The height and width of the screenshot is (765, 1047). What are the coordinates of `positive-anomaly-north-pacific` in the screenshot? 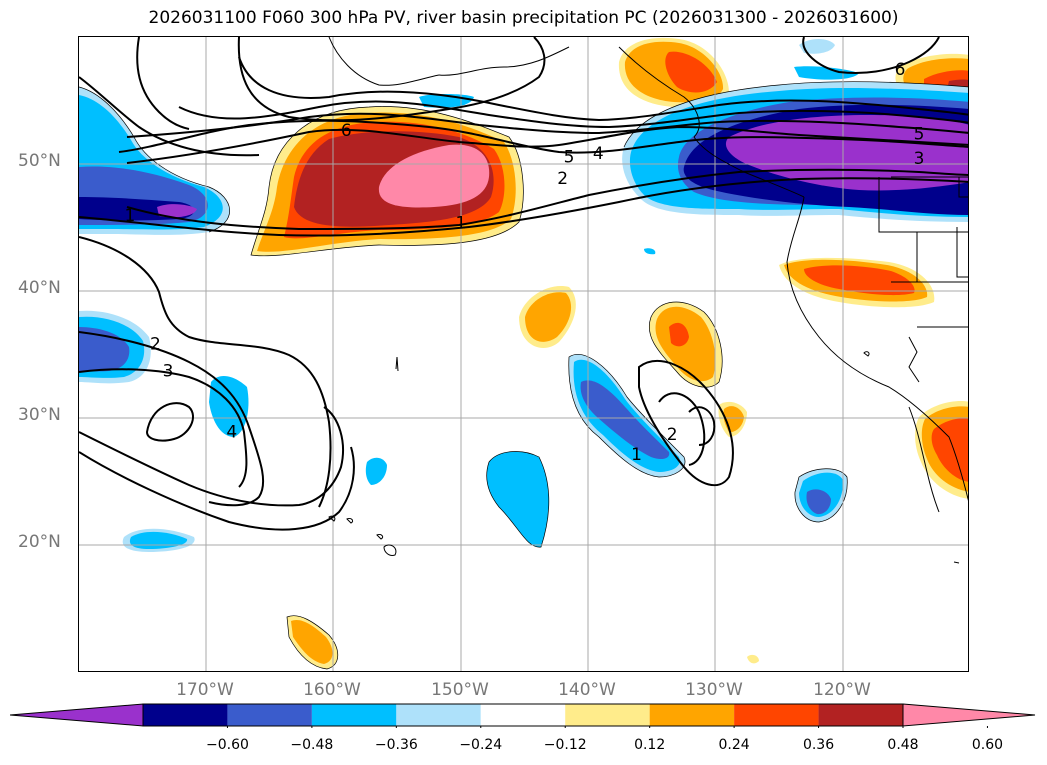 It's located at (434, 176).